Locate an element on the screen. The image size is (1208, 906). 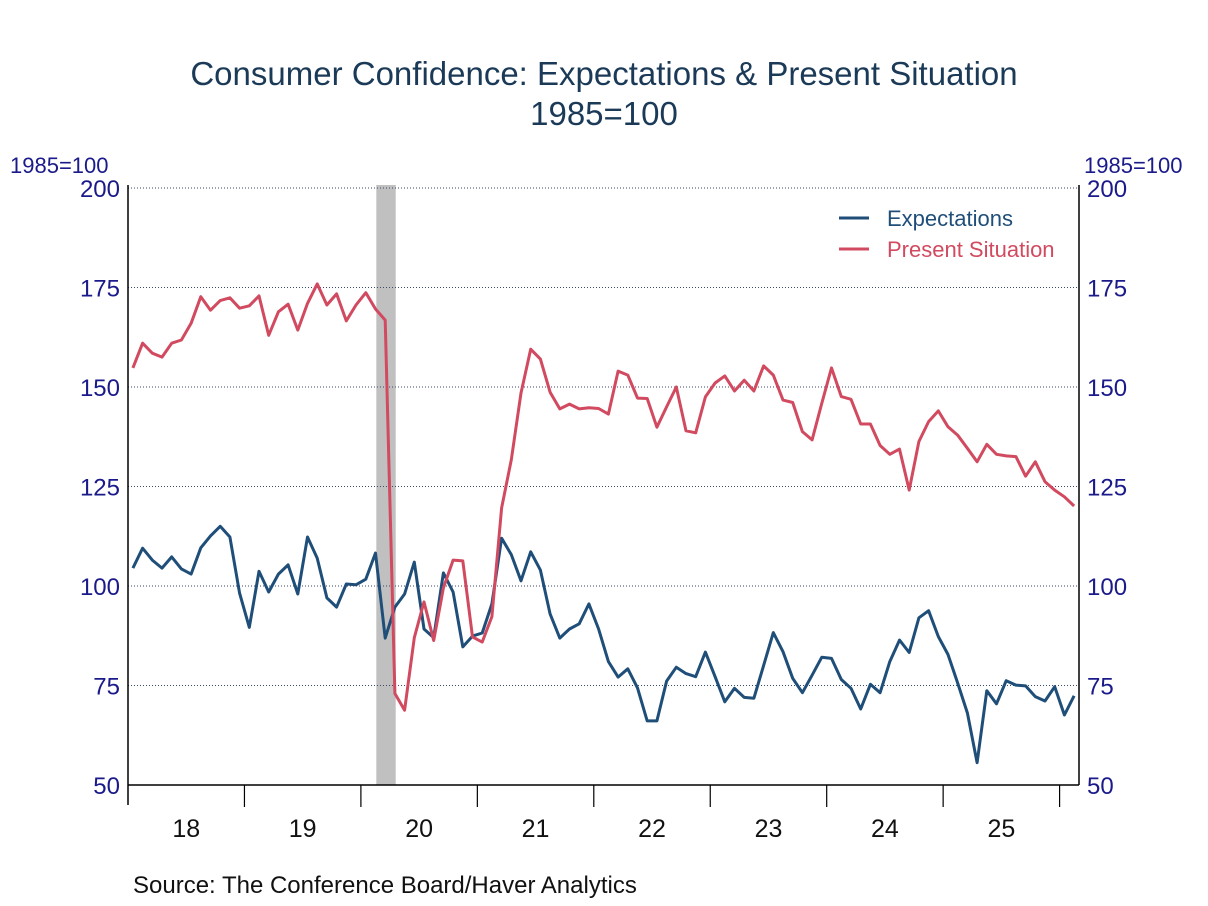
y-tick-label-left: 150 is located at coordinates (100, 388).